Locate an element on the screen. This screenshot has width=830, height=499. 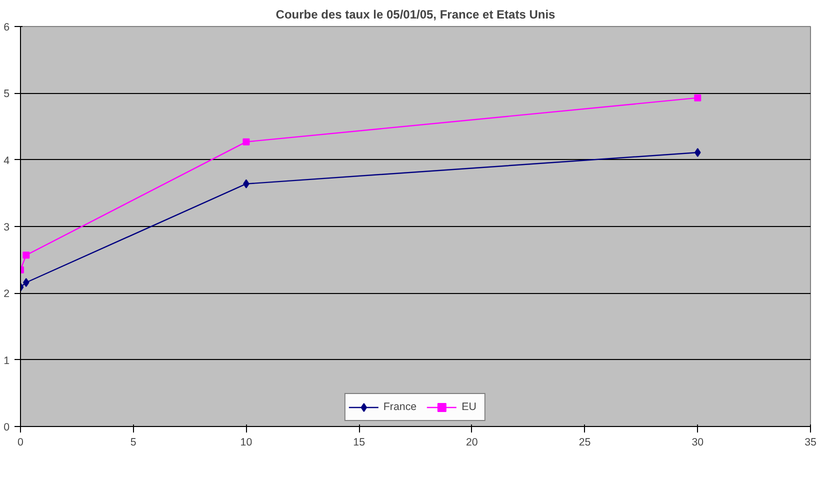
x-tick-label: 5 is located at coordinates (133, 442).